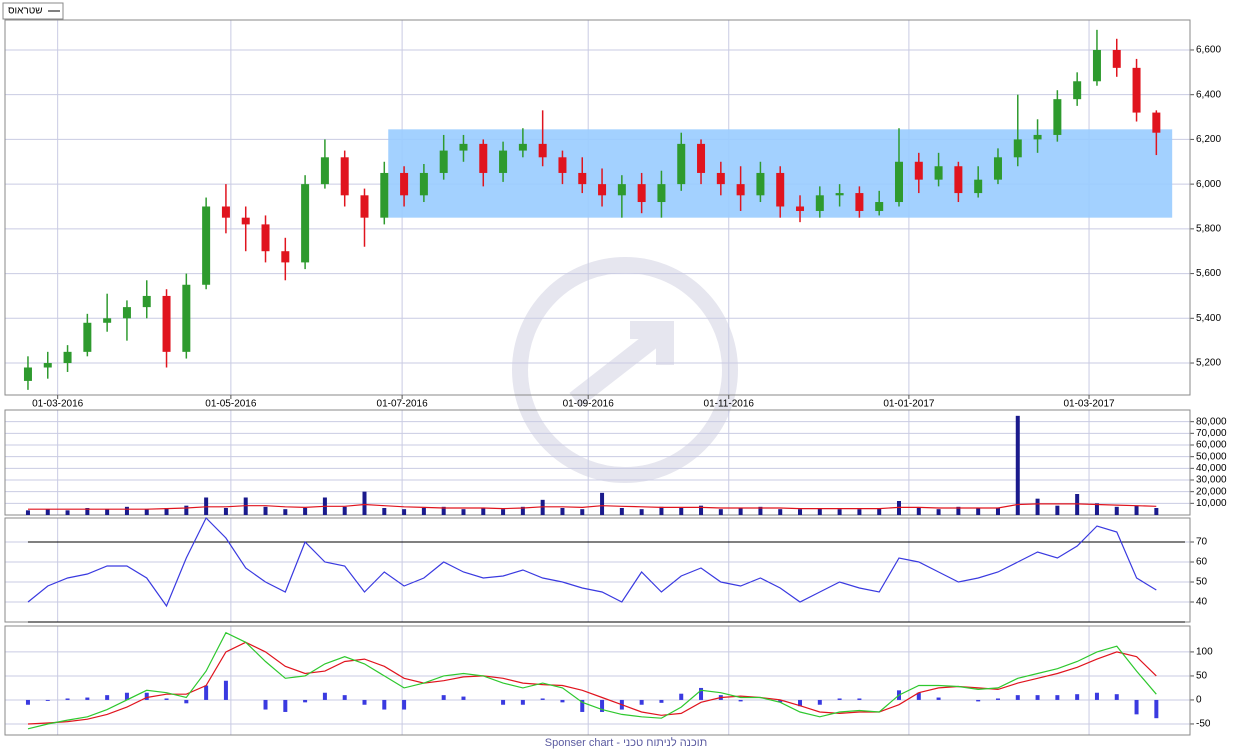  Describe the element at coordinates (1208, 363) in the screenshot. I see `y-tick-label: 5,200` at that location.